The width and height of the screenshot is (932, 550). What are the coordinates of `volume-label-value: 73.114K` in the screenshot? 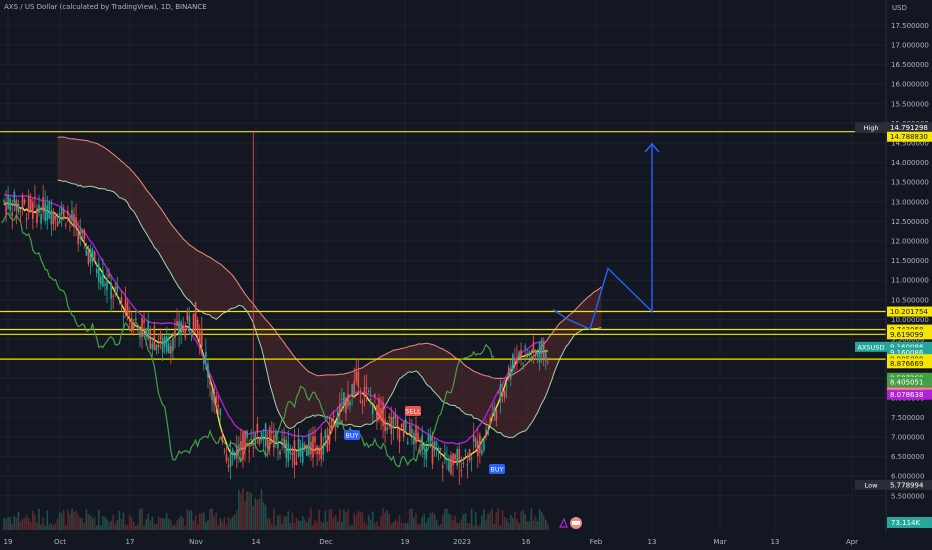 It's located at (905, 523).